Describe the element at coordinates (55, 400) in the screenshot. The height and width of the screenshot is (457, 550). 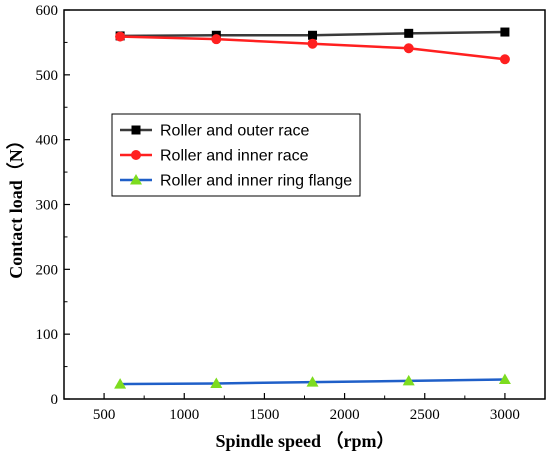
I see `y-tick-label: 0` at that location.